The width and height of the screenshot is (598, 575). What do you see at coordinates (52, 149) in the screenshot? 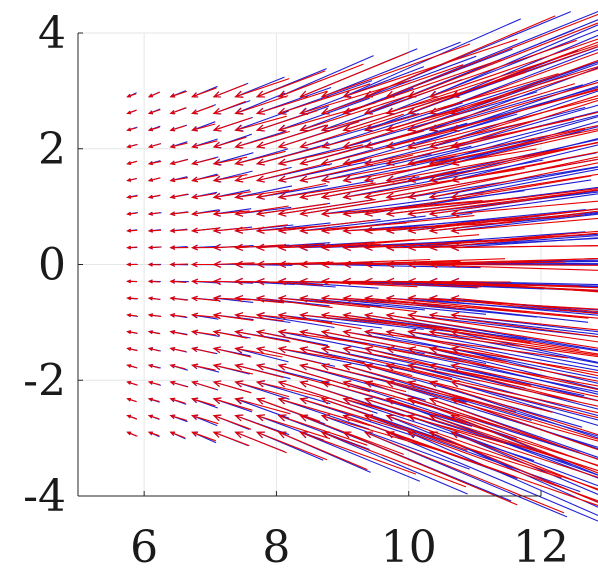
I see `y-tick-label: 2` at bounding box center [52, 149].